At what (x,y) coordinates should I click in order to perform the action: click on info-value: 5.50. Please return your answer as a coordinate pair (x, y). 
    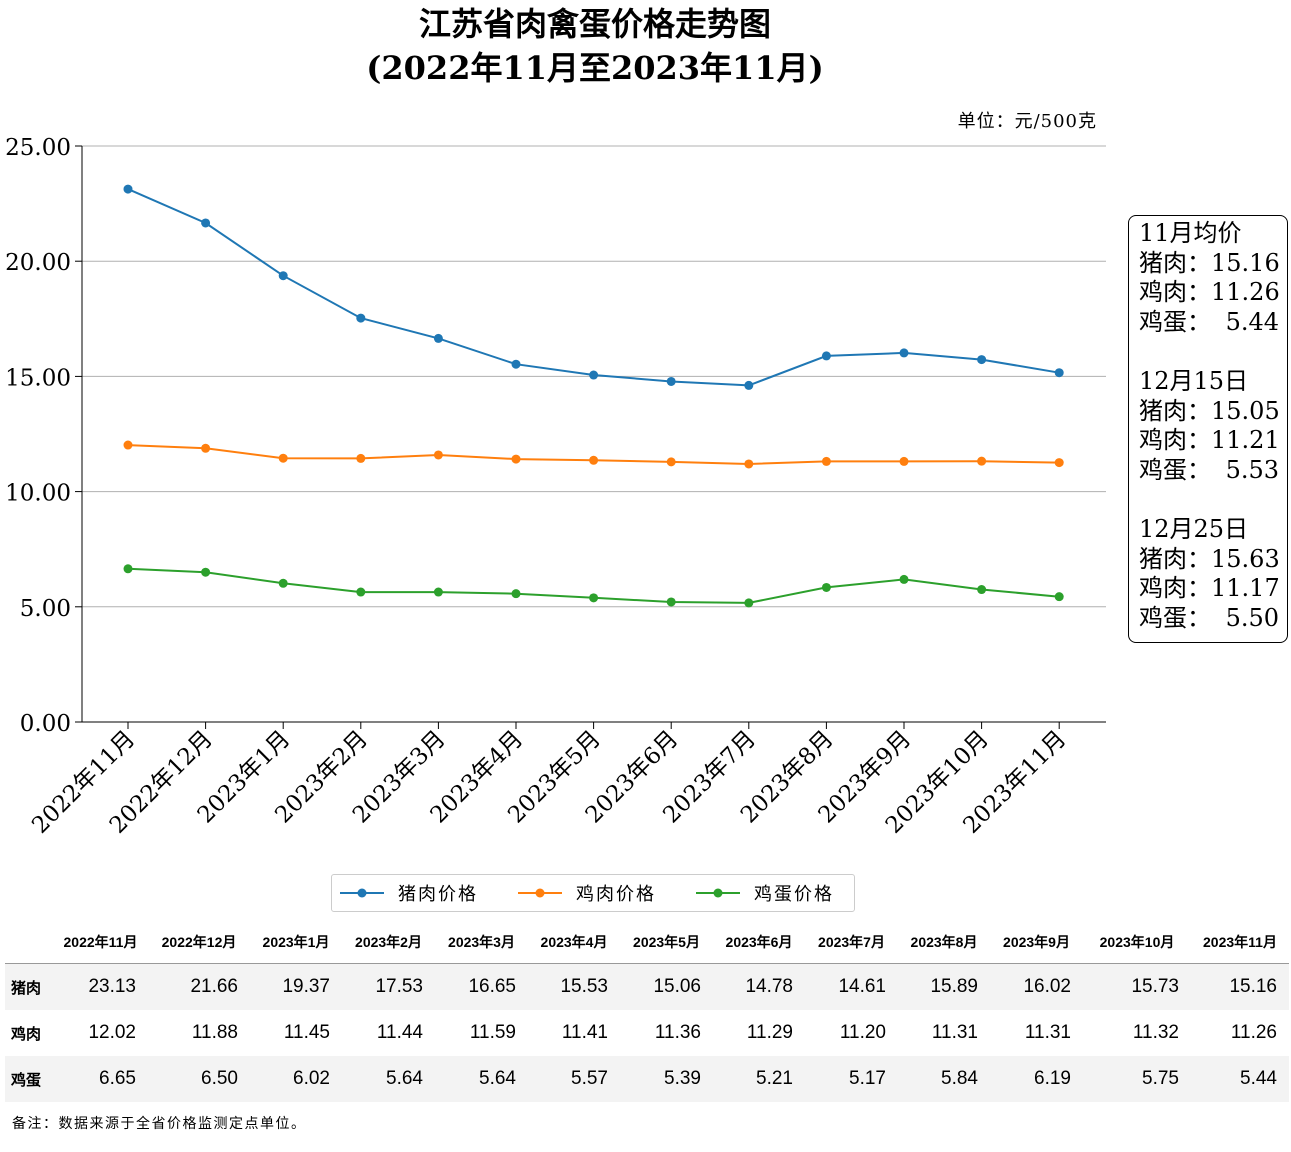
    Looking at the image, I should click on (1252, 617).